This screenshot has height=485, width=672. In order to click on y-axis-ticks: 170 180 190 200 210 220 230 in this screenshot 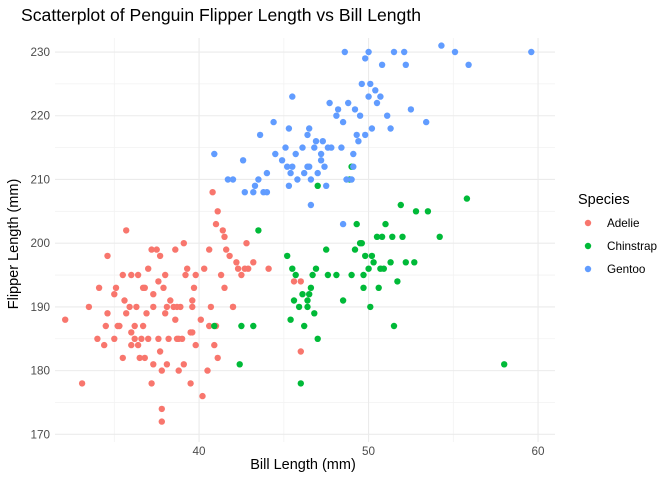, I will do `click(40, 243)`.